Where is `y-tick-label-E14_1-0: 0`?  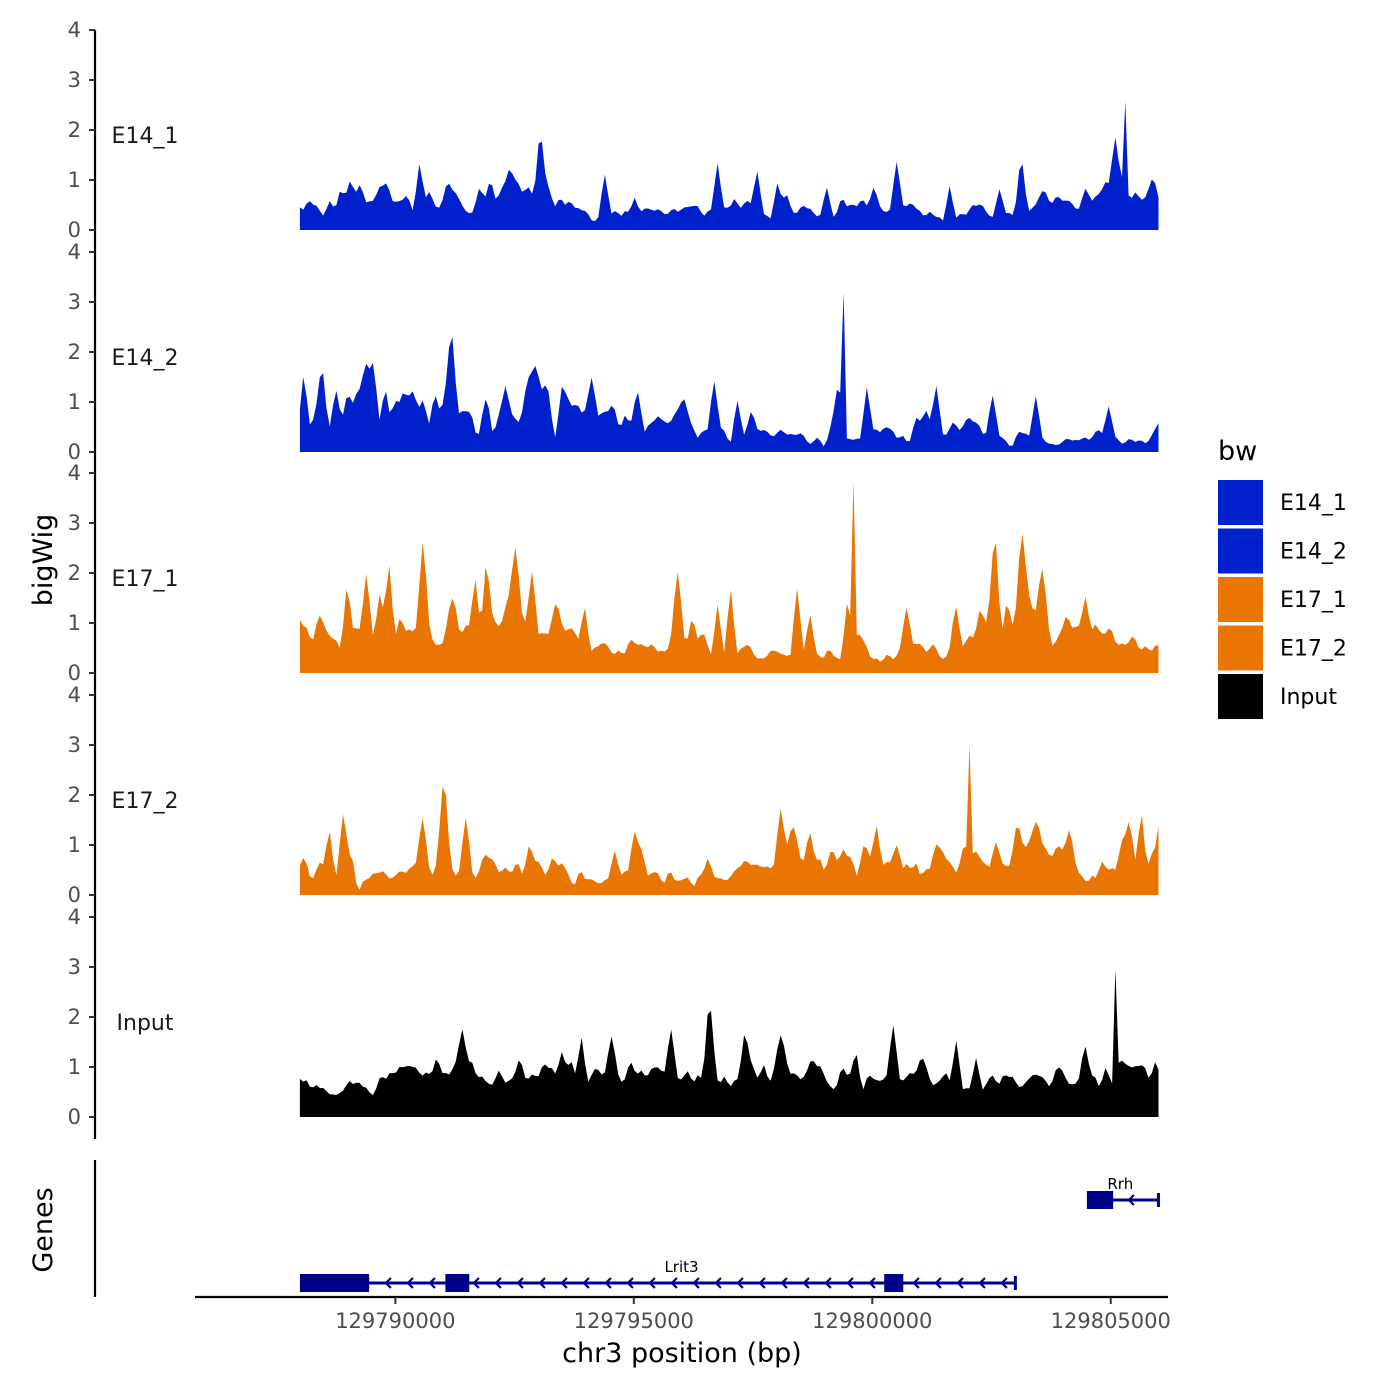
y-tick-label-E14_1-0: 0 is located at coordinates (74, 230).